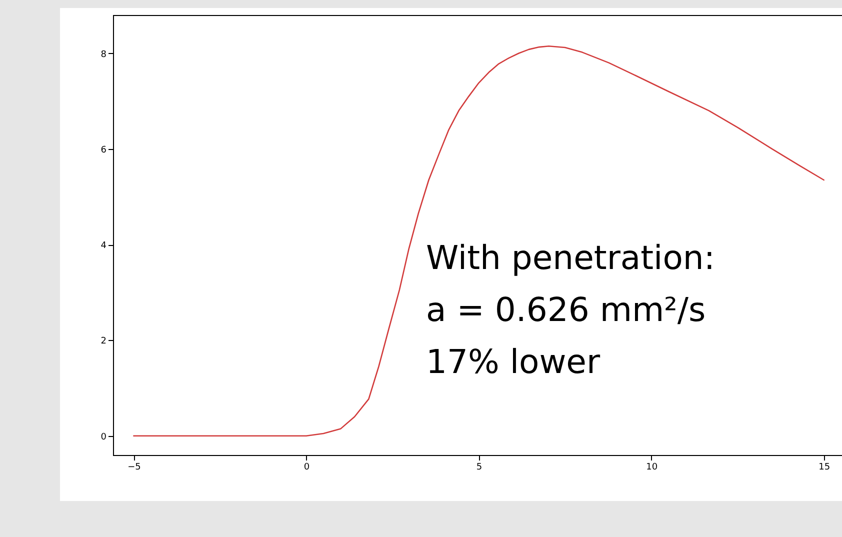 The width and height of the screenshot is (842, 537). Describe the element at coordinates (307, 467) in the screenshot. I see `x-tick-label: 0` at that location.